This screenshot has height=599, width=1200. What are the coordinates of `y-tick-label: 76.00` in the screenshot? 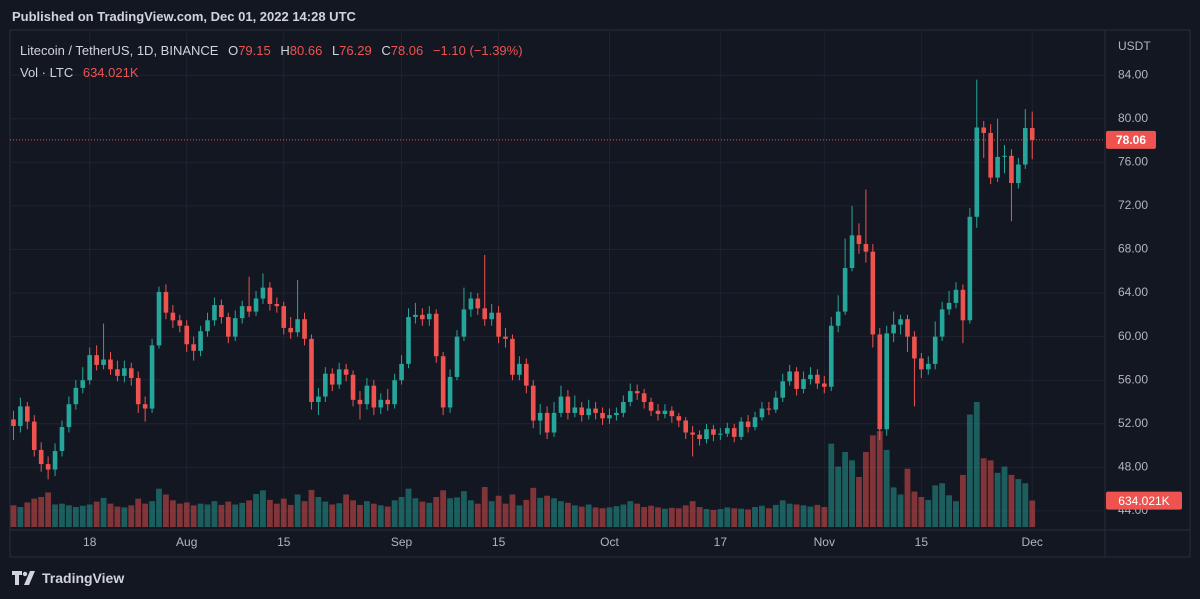 It's located at (1133, 162).